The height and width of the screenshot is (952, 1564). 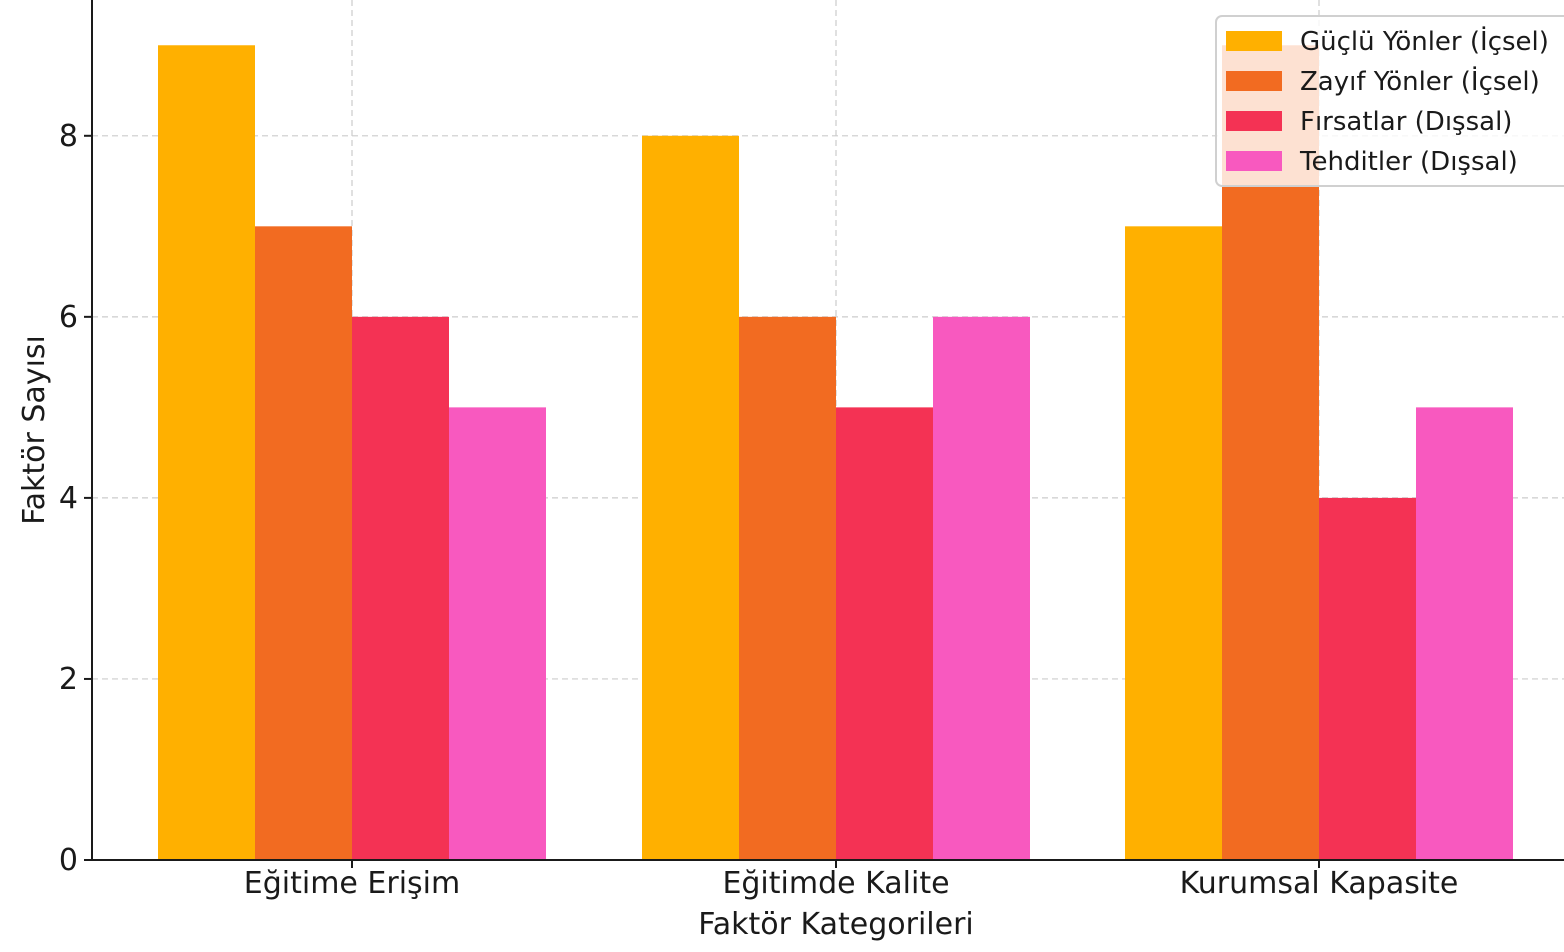 What do you see at coordinates (981, 588) in the screenshot?
I see `bar-series3-cat1` at bounding box center [981, 588].